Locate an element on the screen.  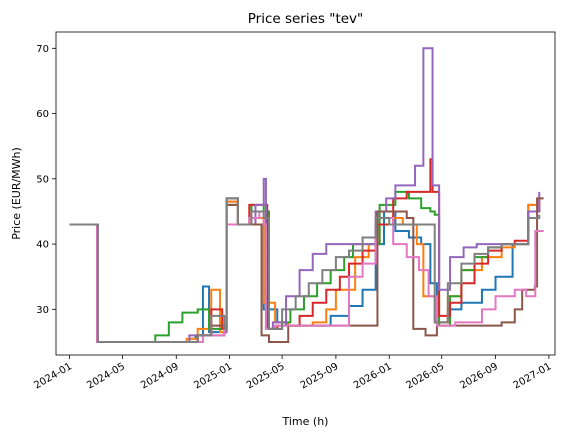
y-axis-label: Price (EUR/MWh) is located at coordinates (16, 193).